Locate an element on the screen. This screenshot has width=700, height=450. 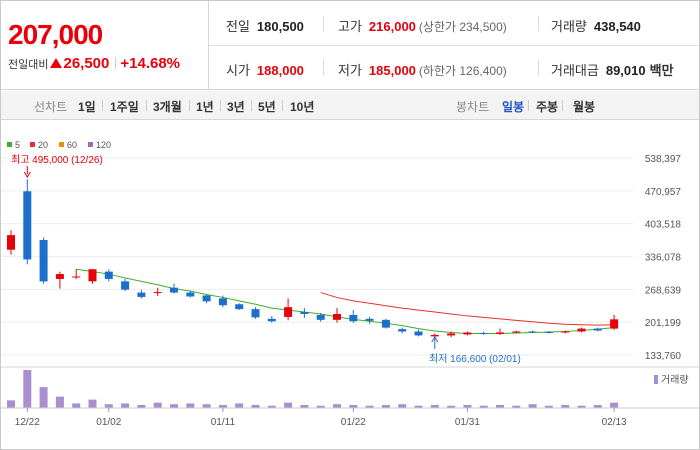
moving-average-lines is located at coordinates (345, 301).